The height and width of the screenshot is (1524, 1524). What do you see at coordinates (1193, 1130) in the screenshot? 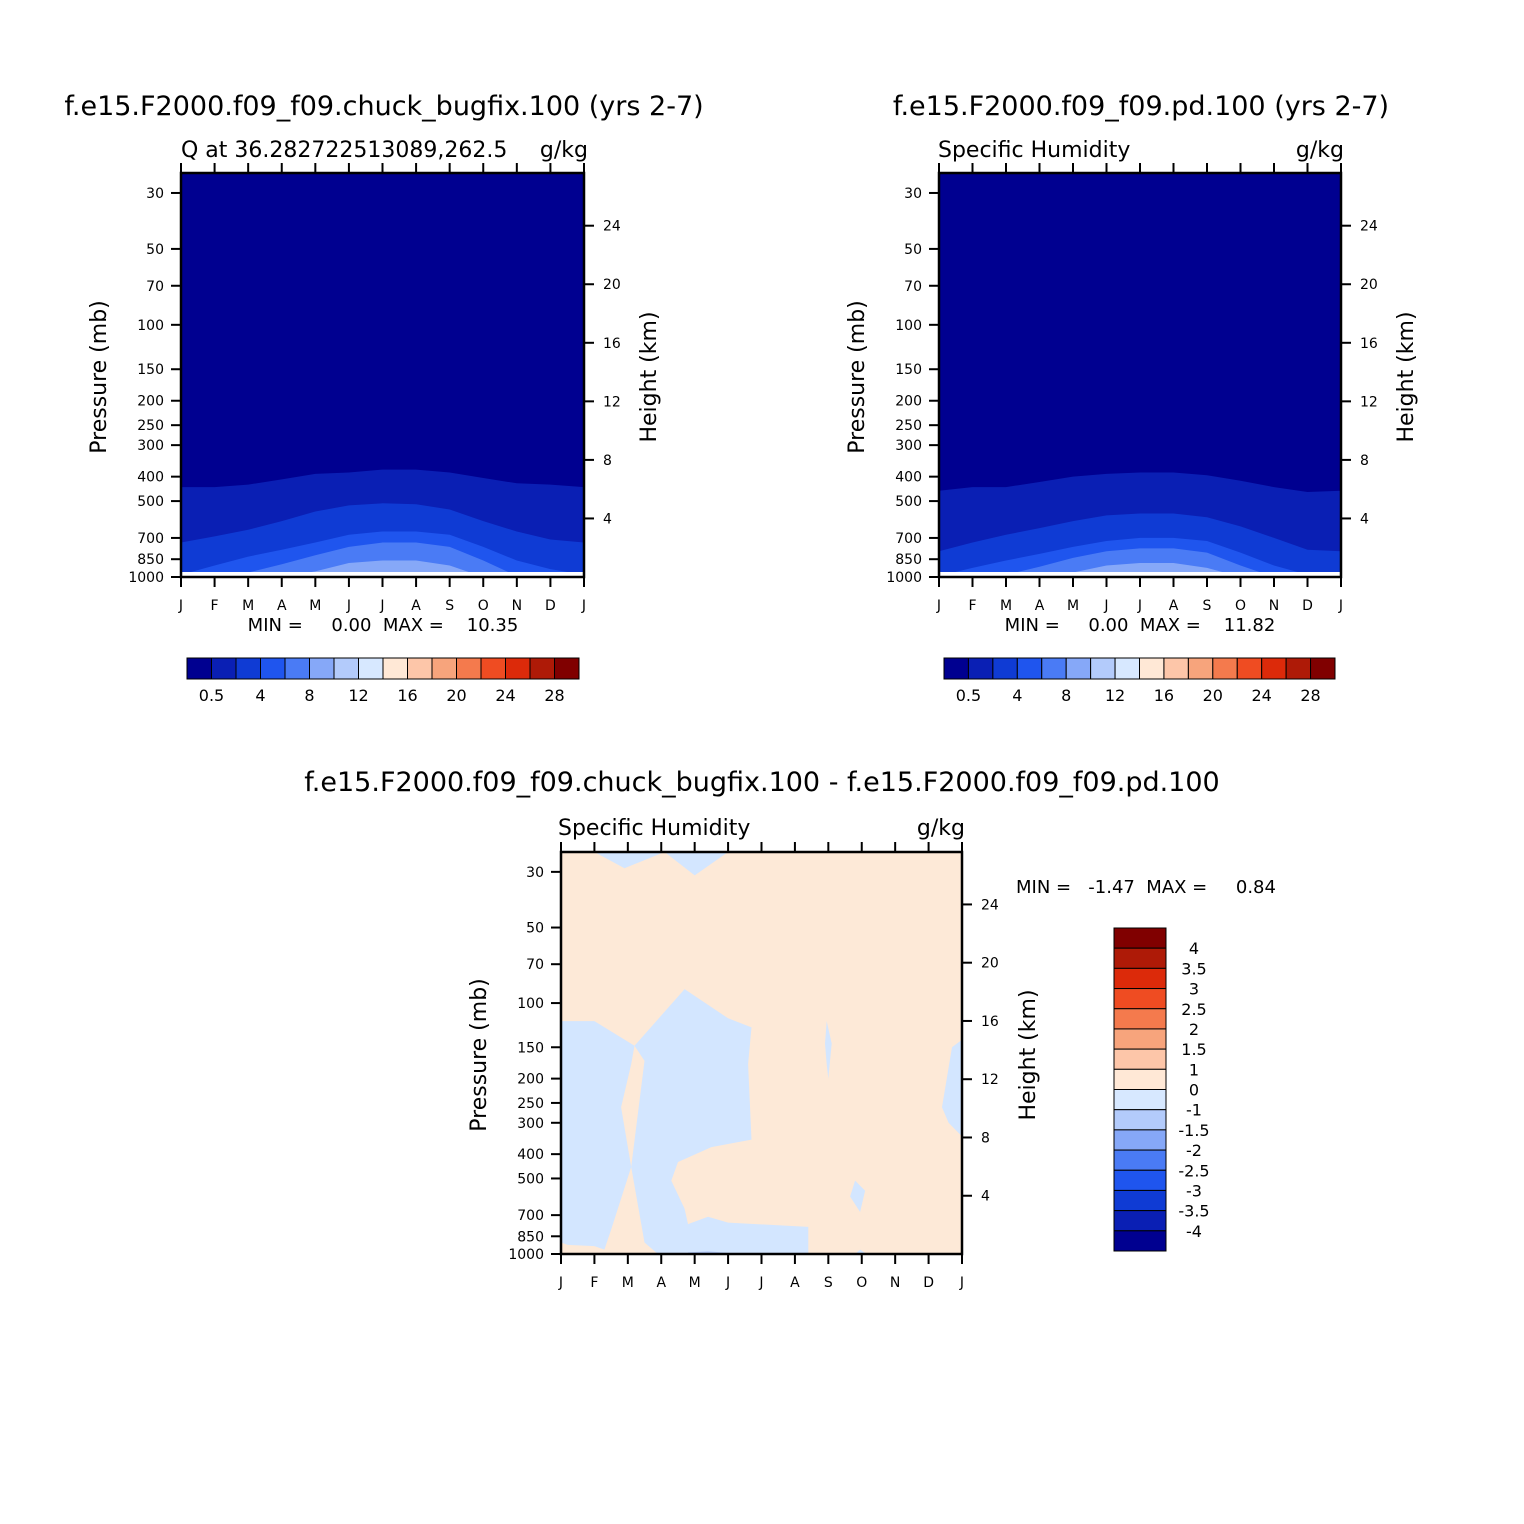
I see `colorbar-label: -1.5` at bounding box center [1193, 1130].